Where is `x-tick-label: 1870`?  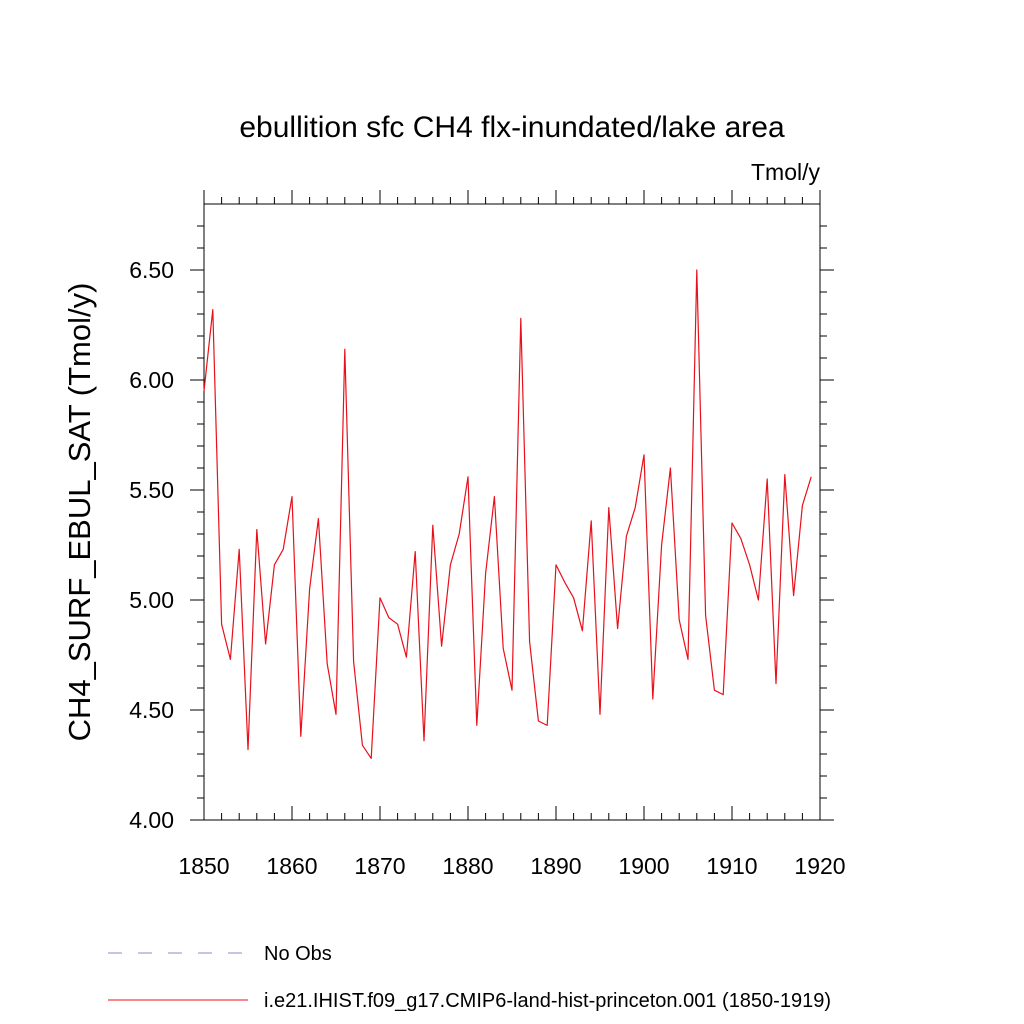 x-tick-label: 1870 is located at coordinates (379, 866).